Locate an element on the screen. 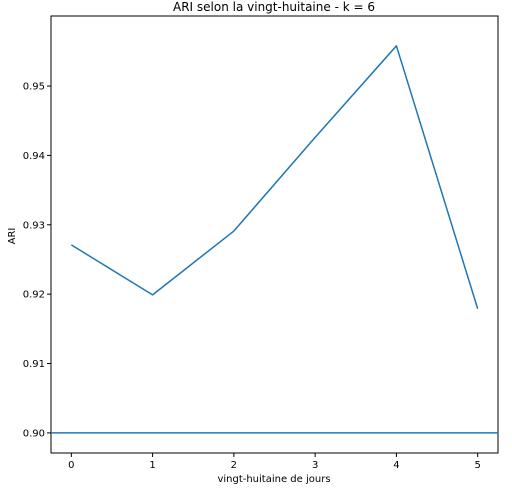  x-axis-ticks: 0 1 2 3 4 5 is located at coordinates (274, 462).